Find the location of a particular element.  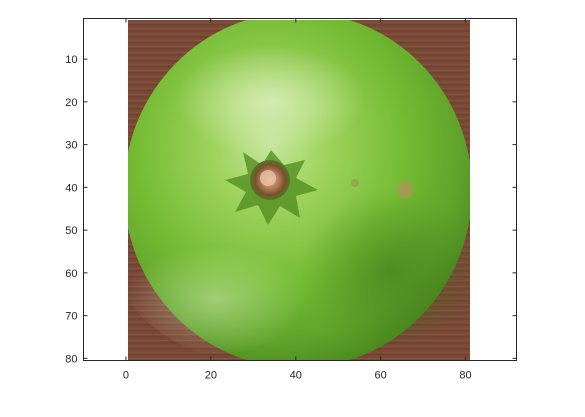

y-tick-label: 40 is located at coordinates (71, 188).